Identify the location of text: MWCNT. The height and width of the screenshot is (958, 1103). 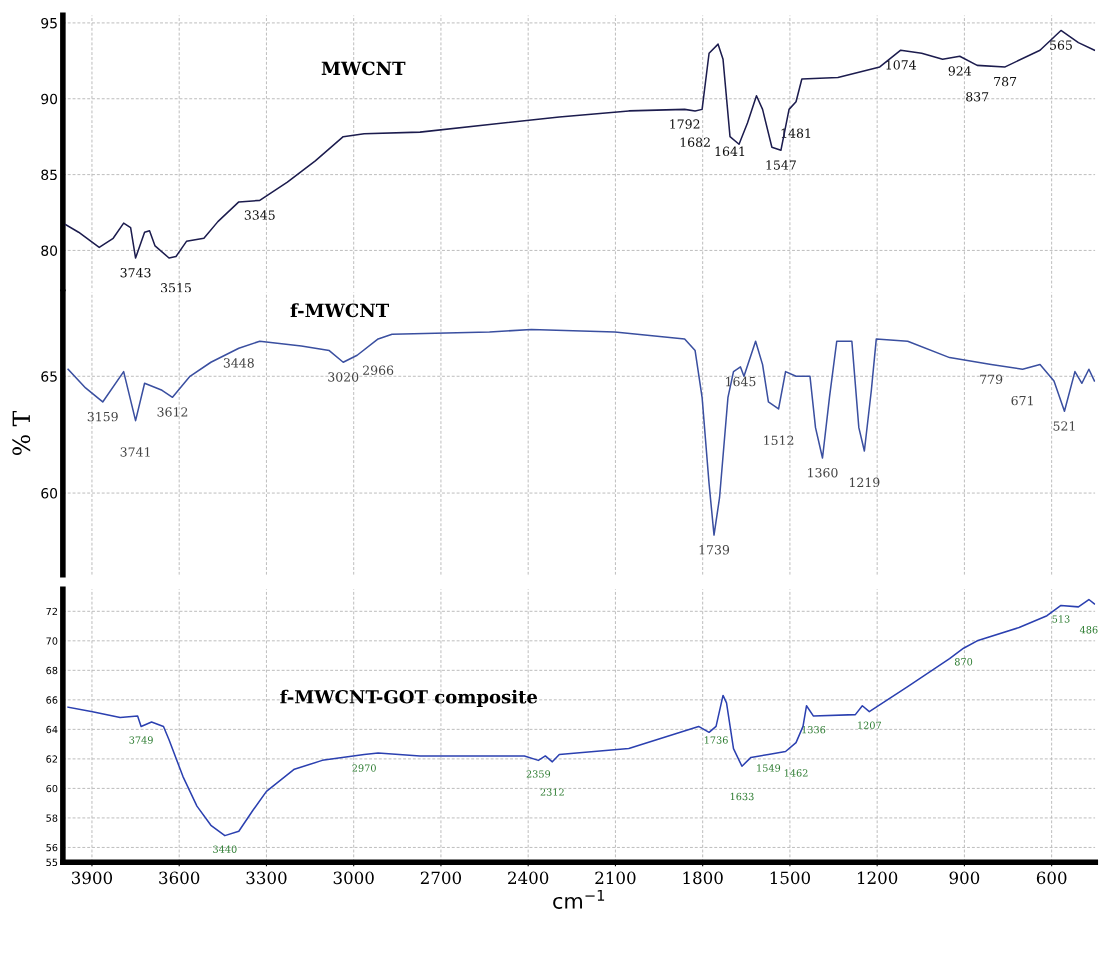
(363, 68).